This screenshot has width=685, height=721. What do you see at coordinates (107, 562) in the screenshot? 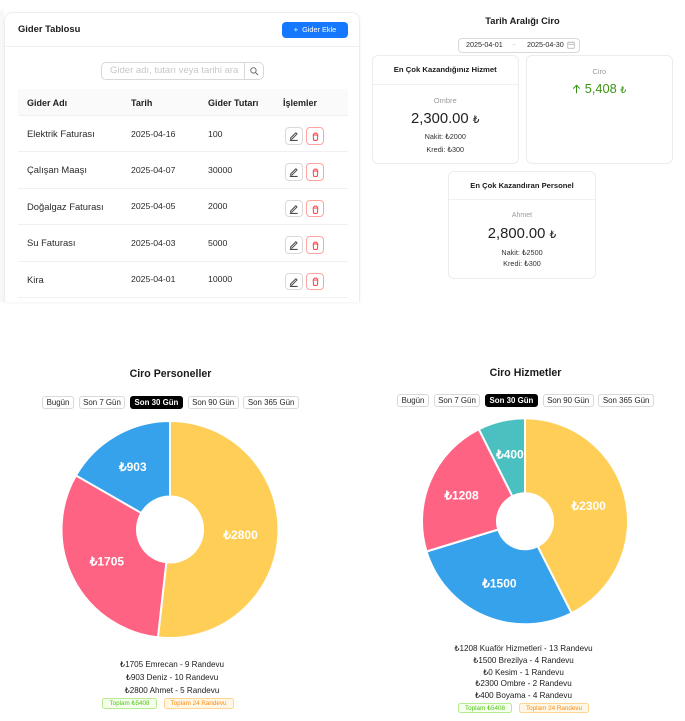
I see `svg-text: ₺1705` at bounding box center [107, 562].